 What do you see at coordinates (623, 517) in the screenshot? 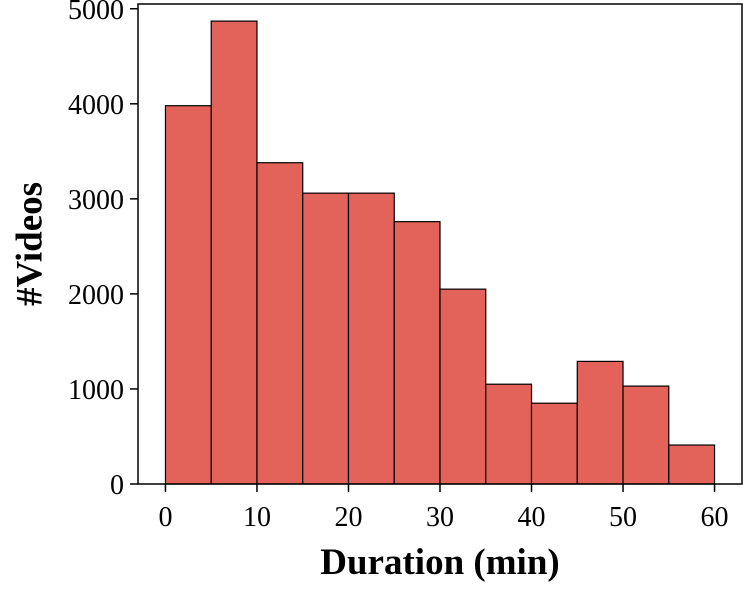
I see `x-tick-label: 50` at bounding box center [623, 517].